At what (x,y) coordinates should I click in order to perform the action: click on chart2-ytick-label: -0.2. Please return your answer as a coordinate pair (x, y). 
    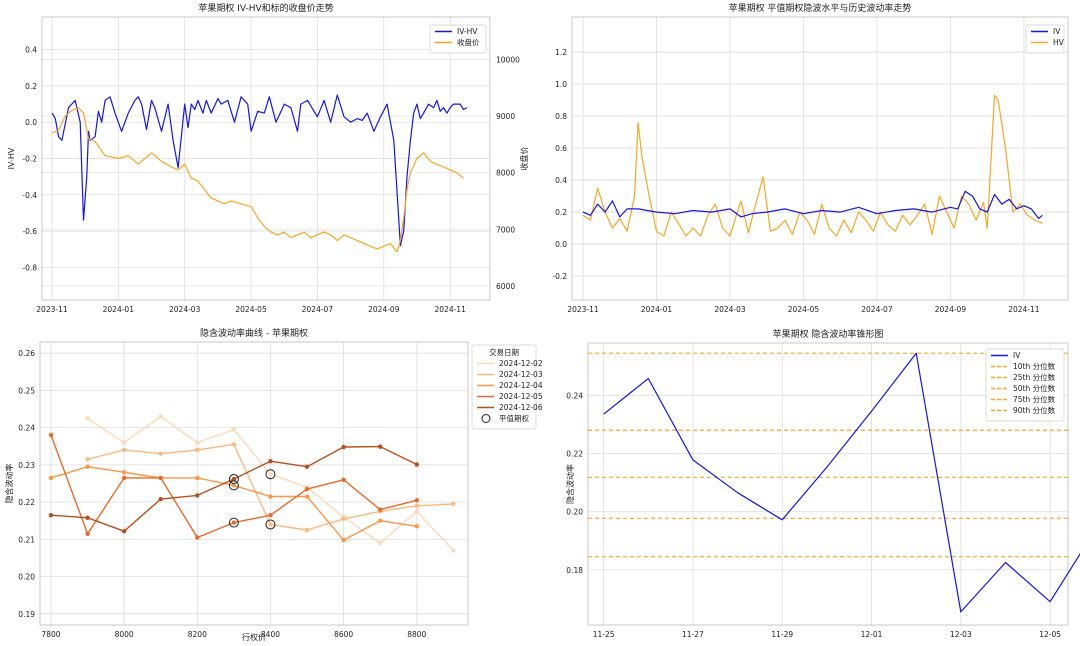
    Looking at the image, I should click on (559, 276).